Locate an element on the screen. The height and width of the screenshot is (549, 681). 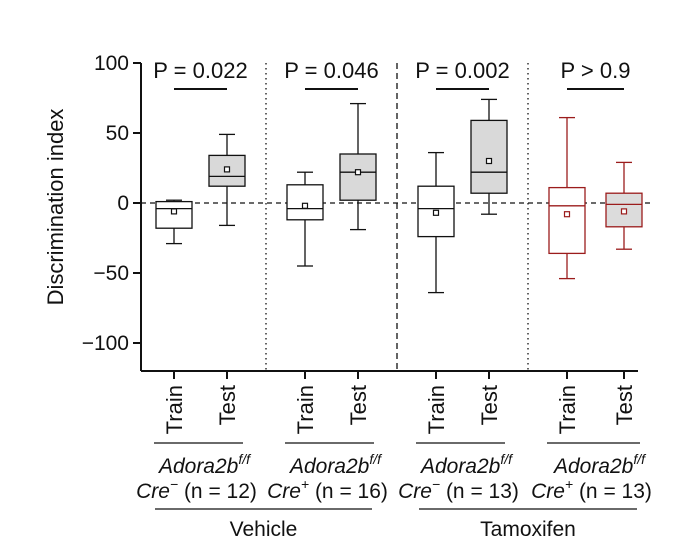
y-tick-label: −50 is located at coordinates (111, 273).